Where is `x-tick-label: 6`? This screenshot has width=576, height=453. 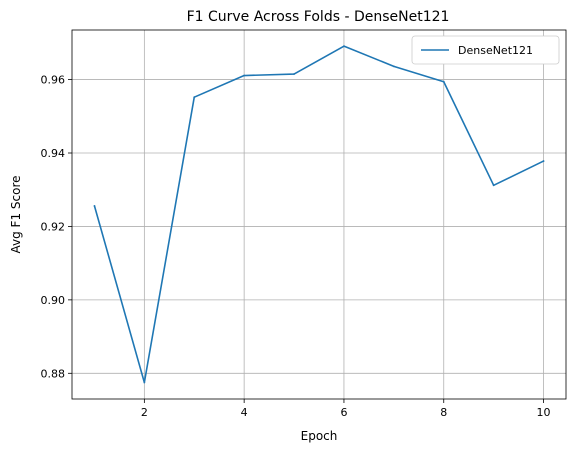
x-tick-label: 6 is located at coordinates (343, 412).